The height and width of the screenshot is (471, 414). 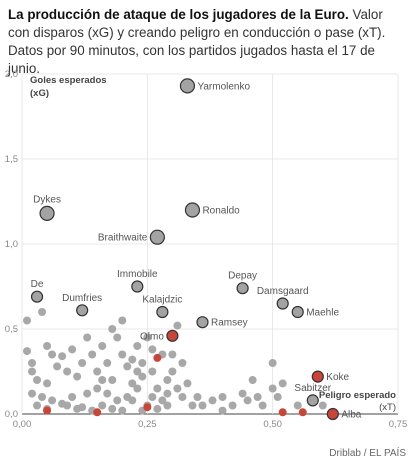 What do you see at coordinates (272, 424) in the screenshot?
I see `x-tick-label: 0,50` at bounding box center [272, 424].